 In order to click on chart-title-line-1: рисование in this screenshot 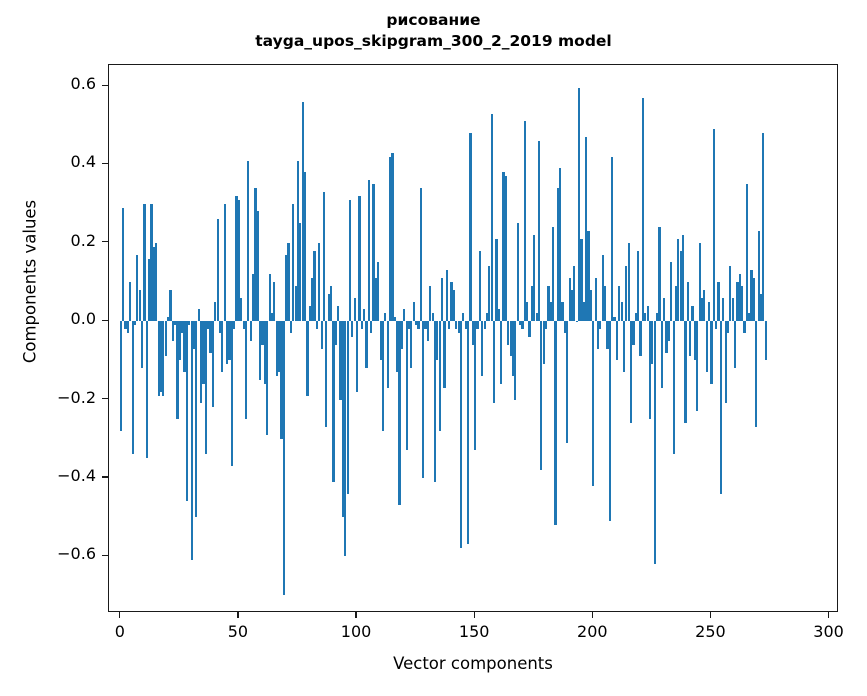, I will do `click(433, 20)`.